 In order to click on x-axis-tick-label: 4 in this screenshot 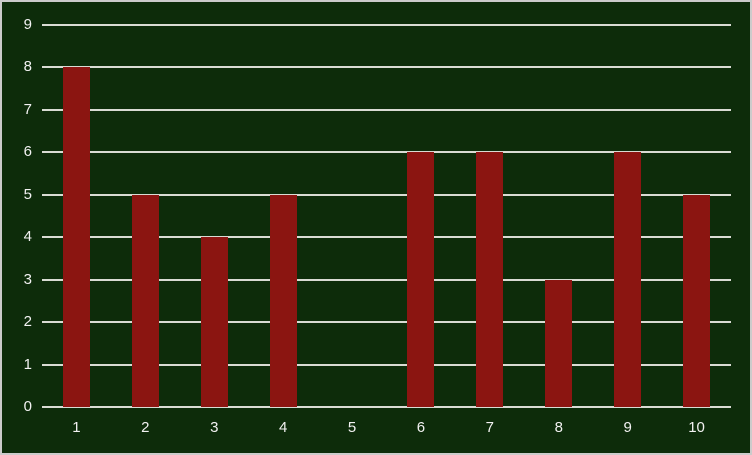, I will do `click(283, 427)`.